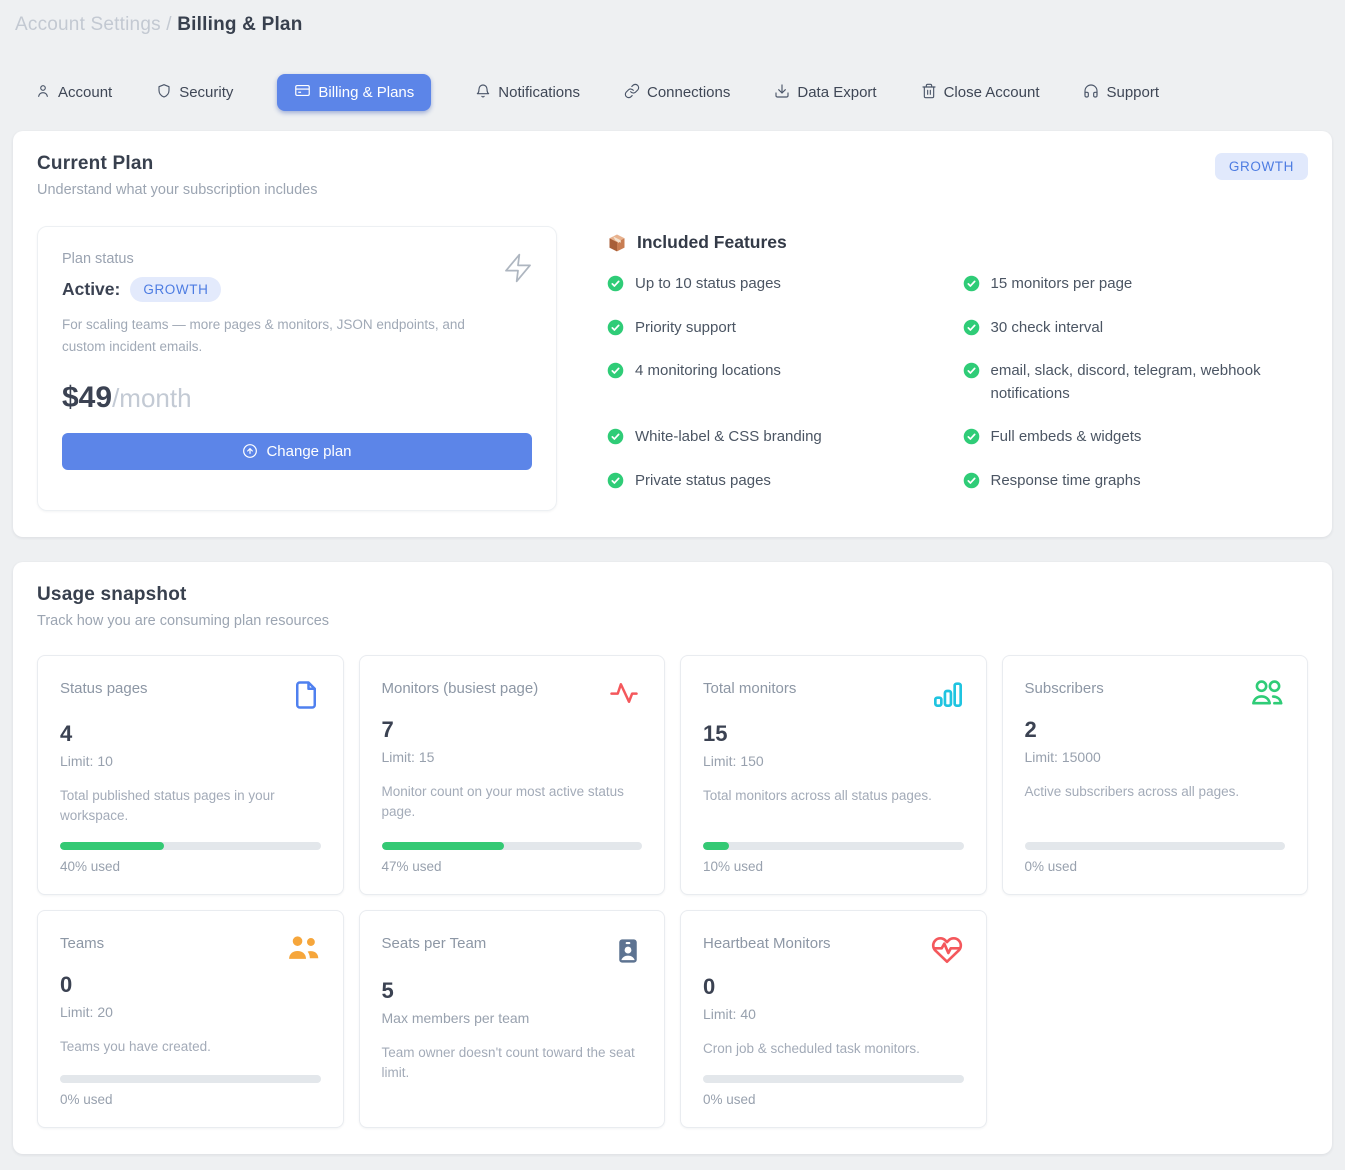 This screenshot has width=1345, height=1170. Describe the element at coordinates (1062, 756) in the screenshot. I see `usage-limit: Limit: 15000` at that location.